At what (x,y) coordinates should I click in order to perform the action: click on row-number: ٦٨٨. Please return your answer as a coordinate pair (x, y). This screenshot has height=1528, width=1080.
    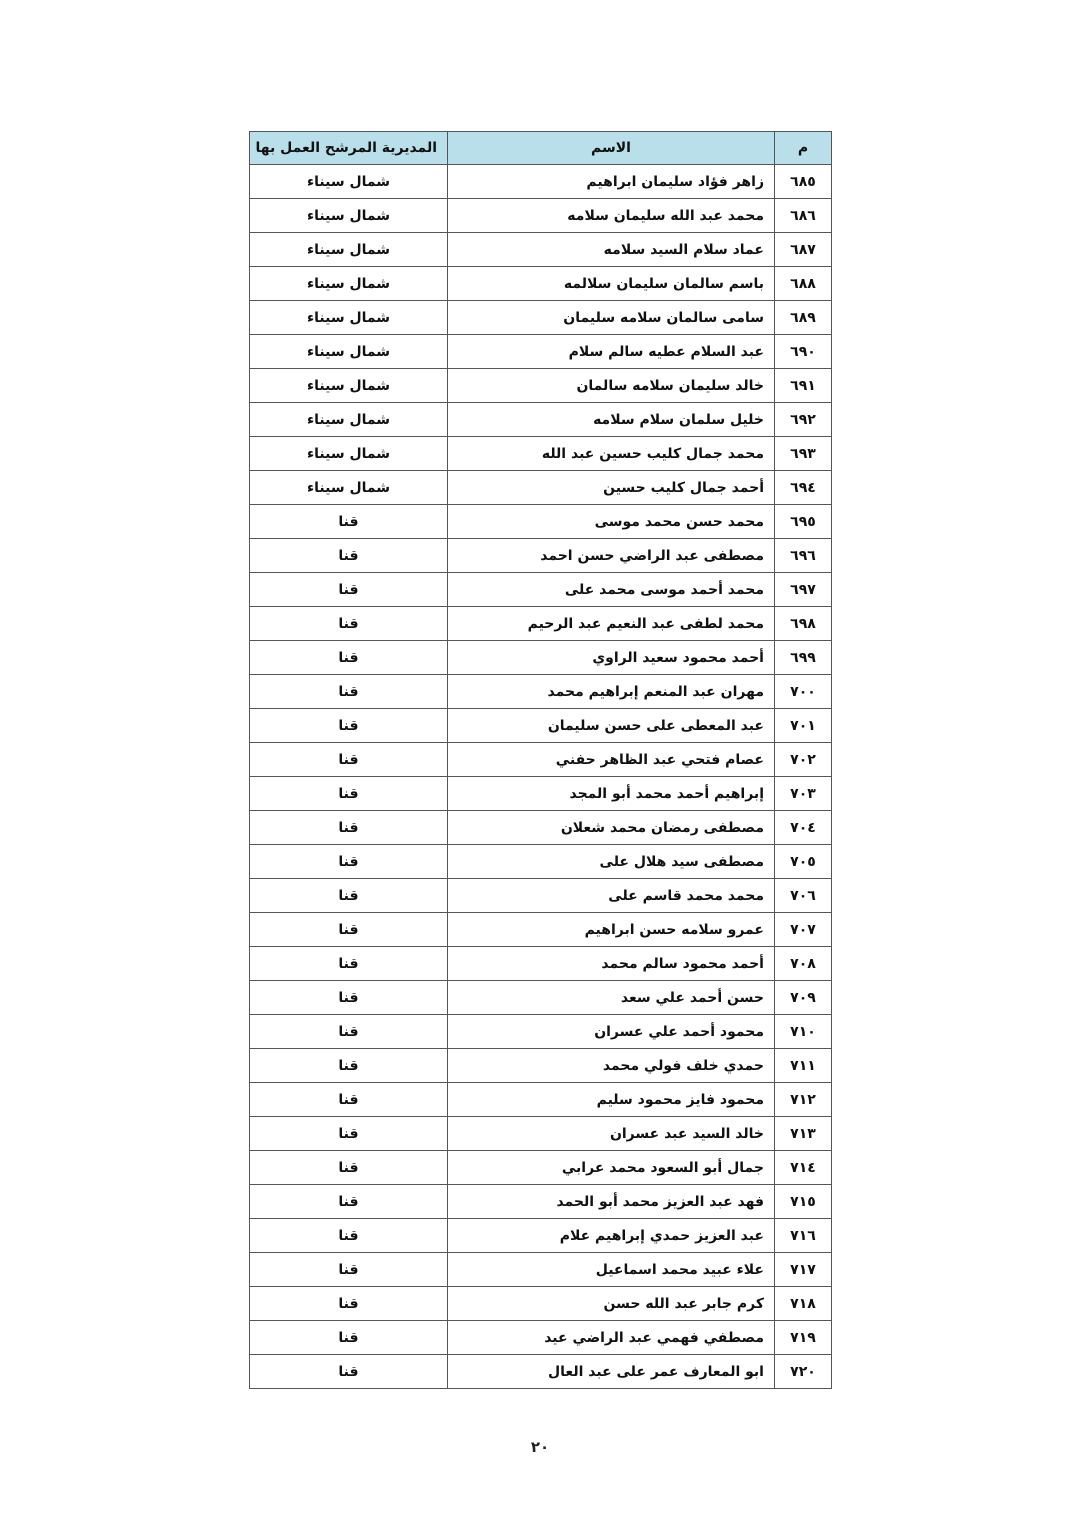
    Looking at the image, I should click on (803, 283).